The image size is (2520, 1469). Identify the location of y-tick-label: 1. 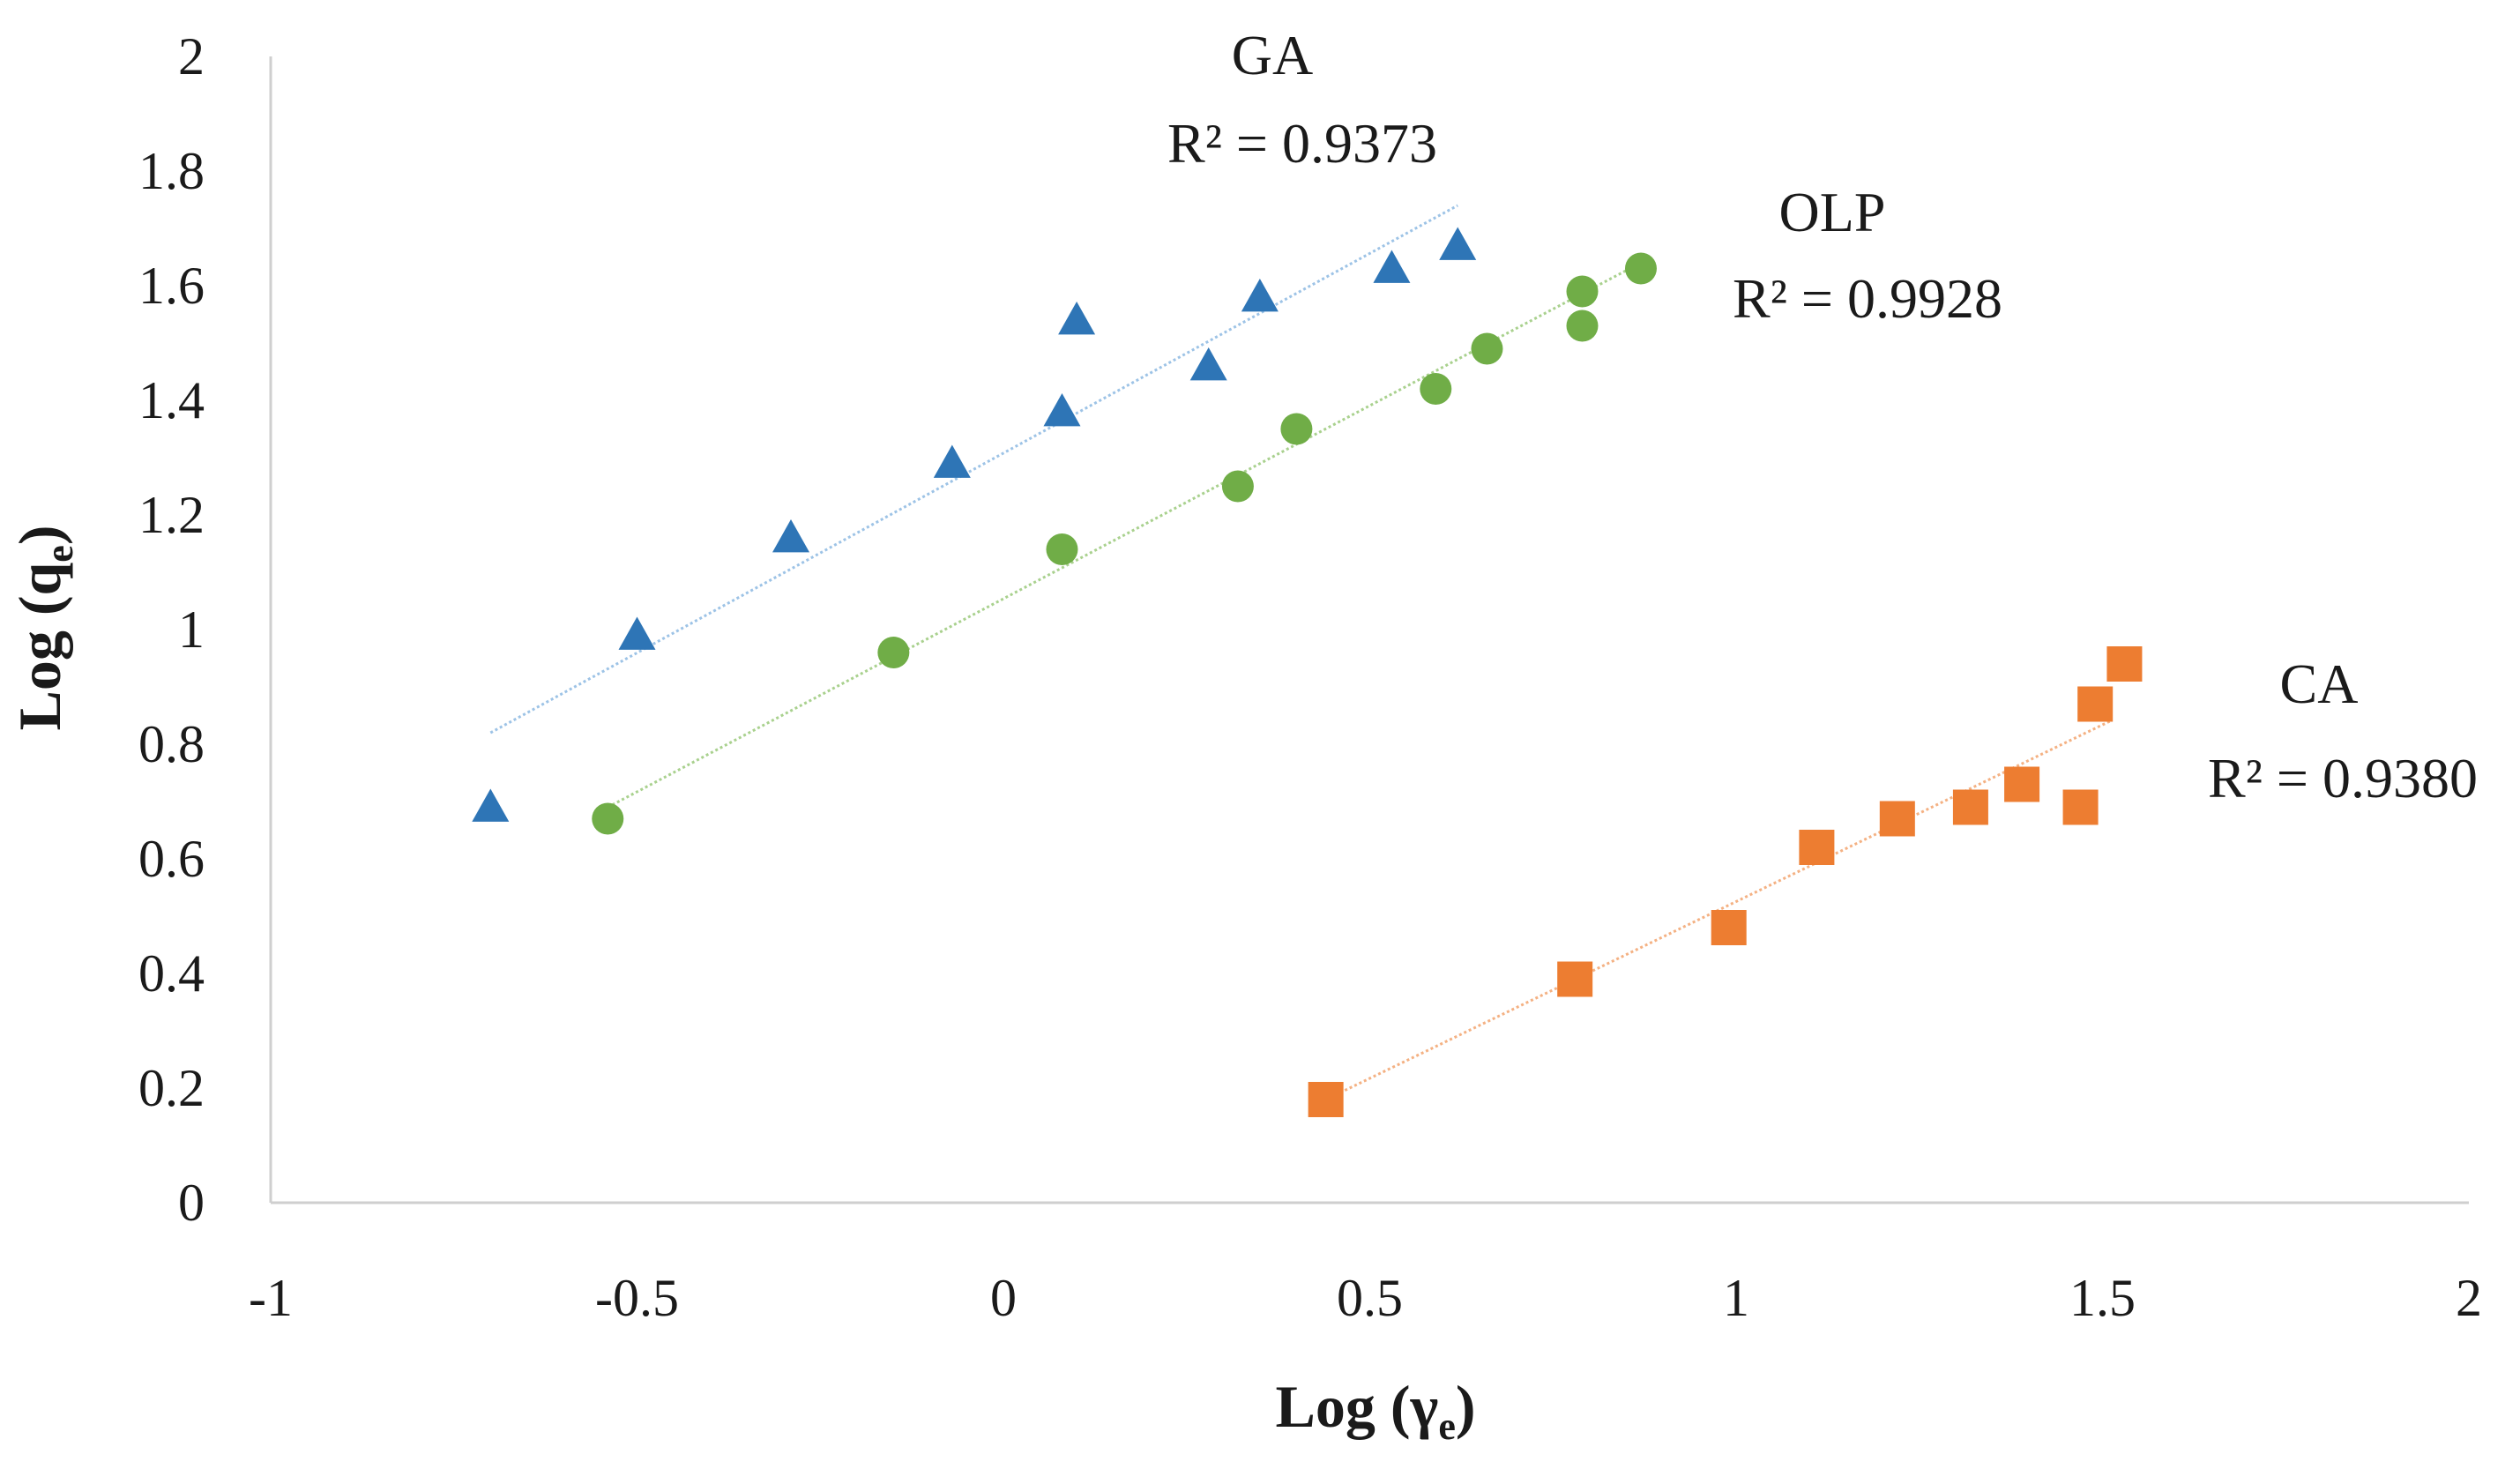
(191, 629).